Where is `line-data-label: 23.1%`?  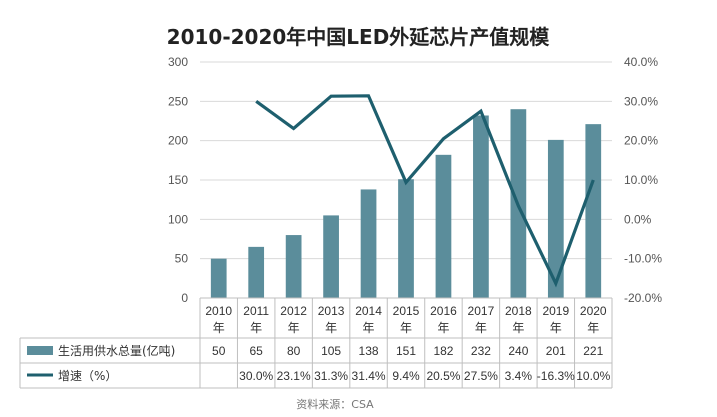
line-data-label: 23.1% is located at coordinates (294, 376).